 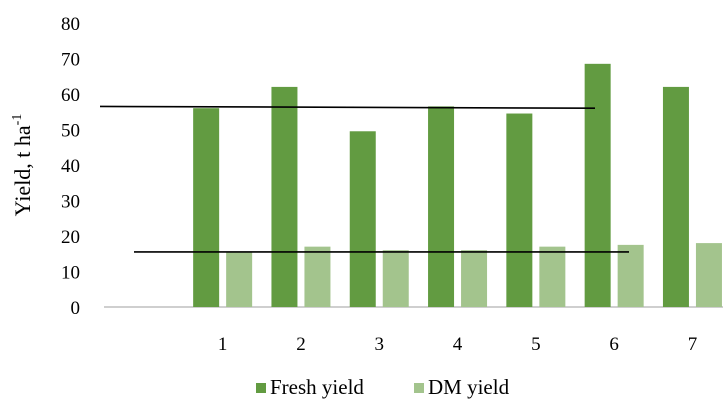 What do you see at coordinates (70, 131) in the screenshot?
I see `y-tick-label: 50` at bounding box center [70, 131].